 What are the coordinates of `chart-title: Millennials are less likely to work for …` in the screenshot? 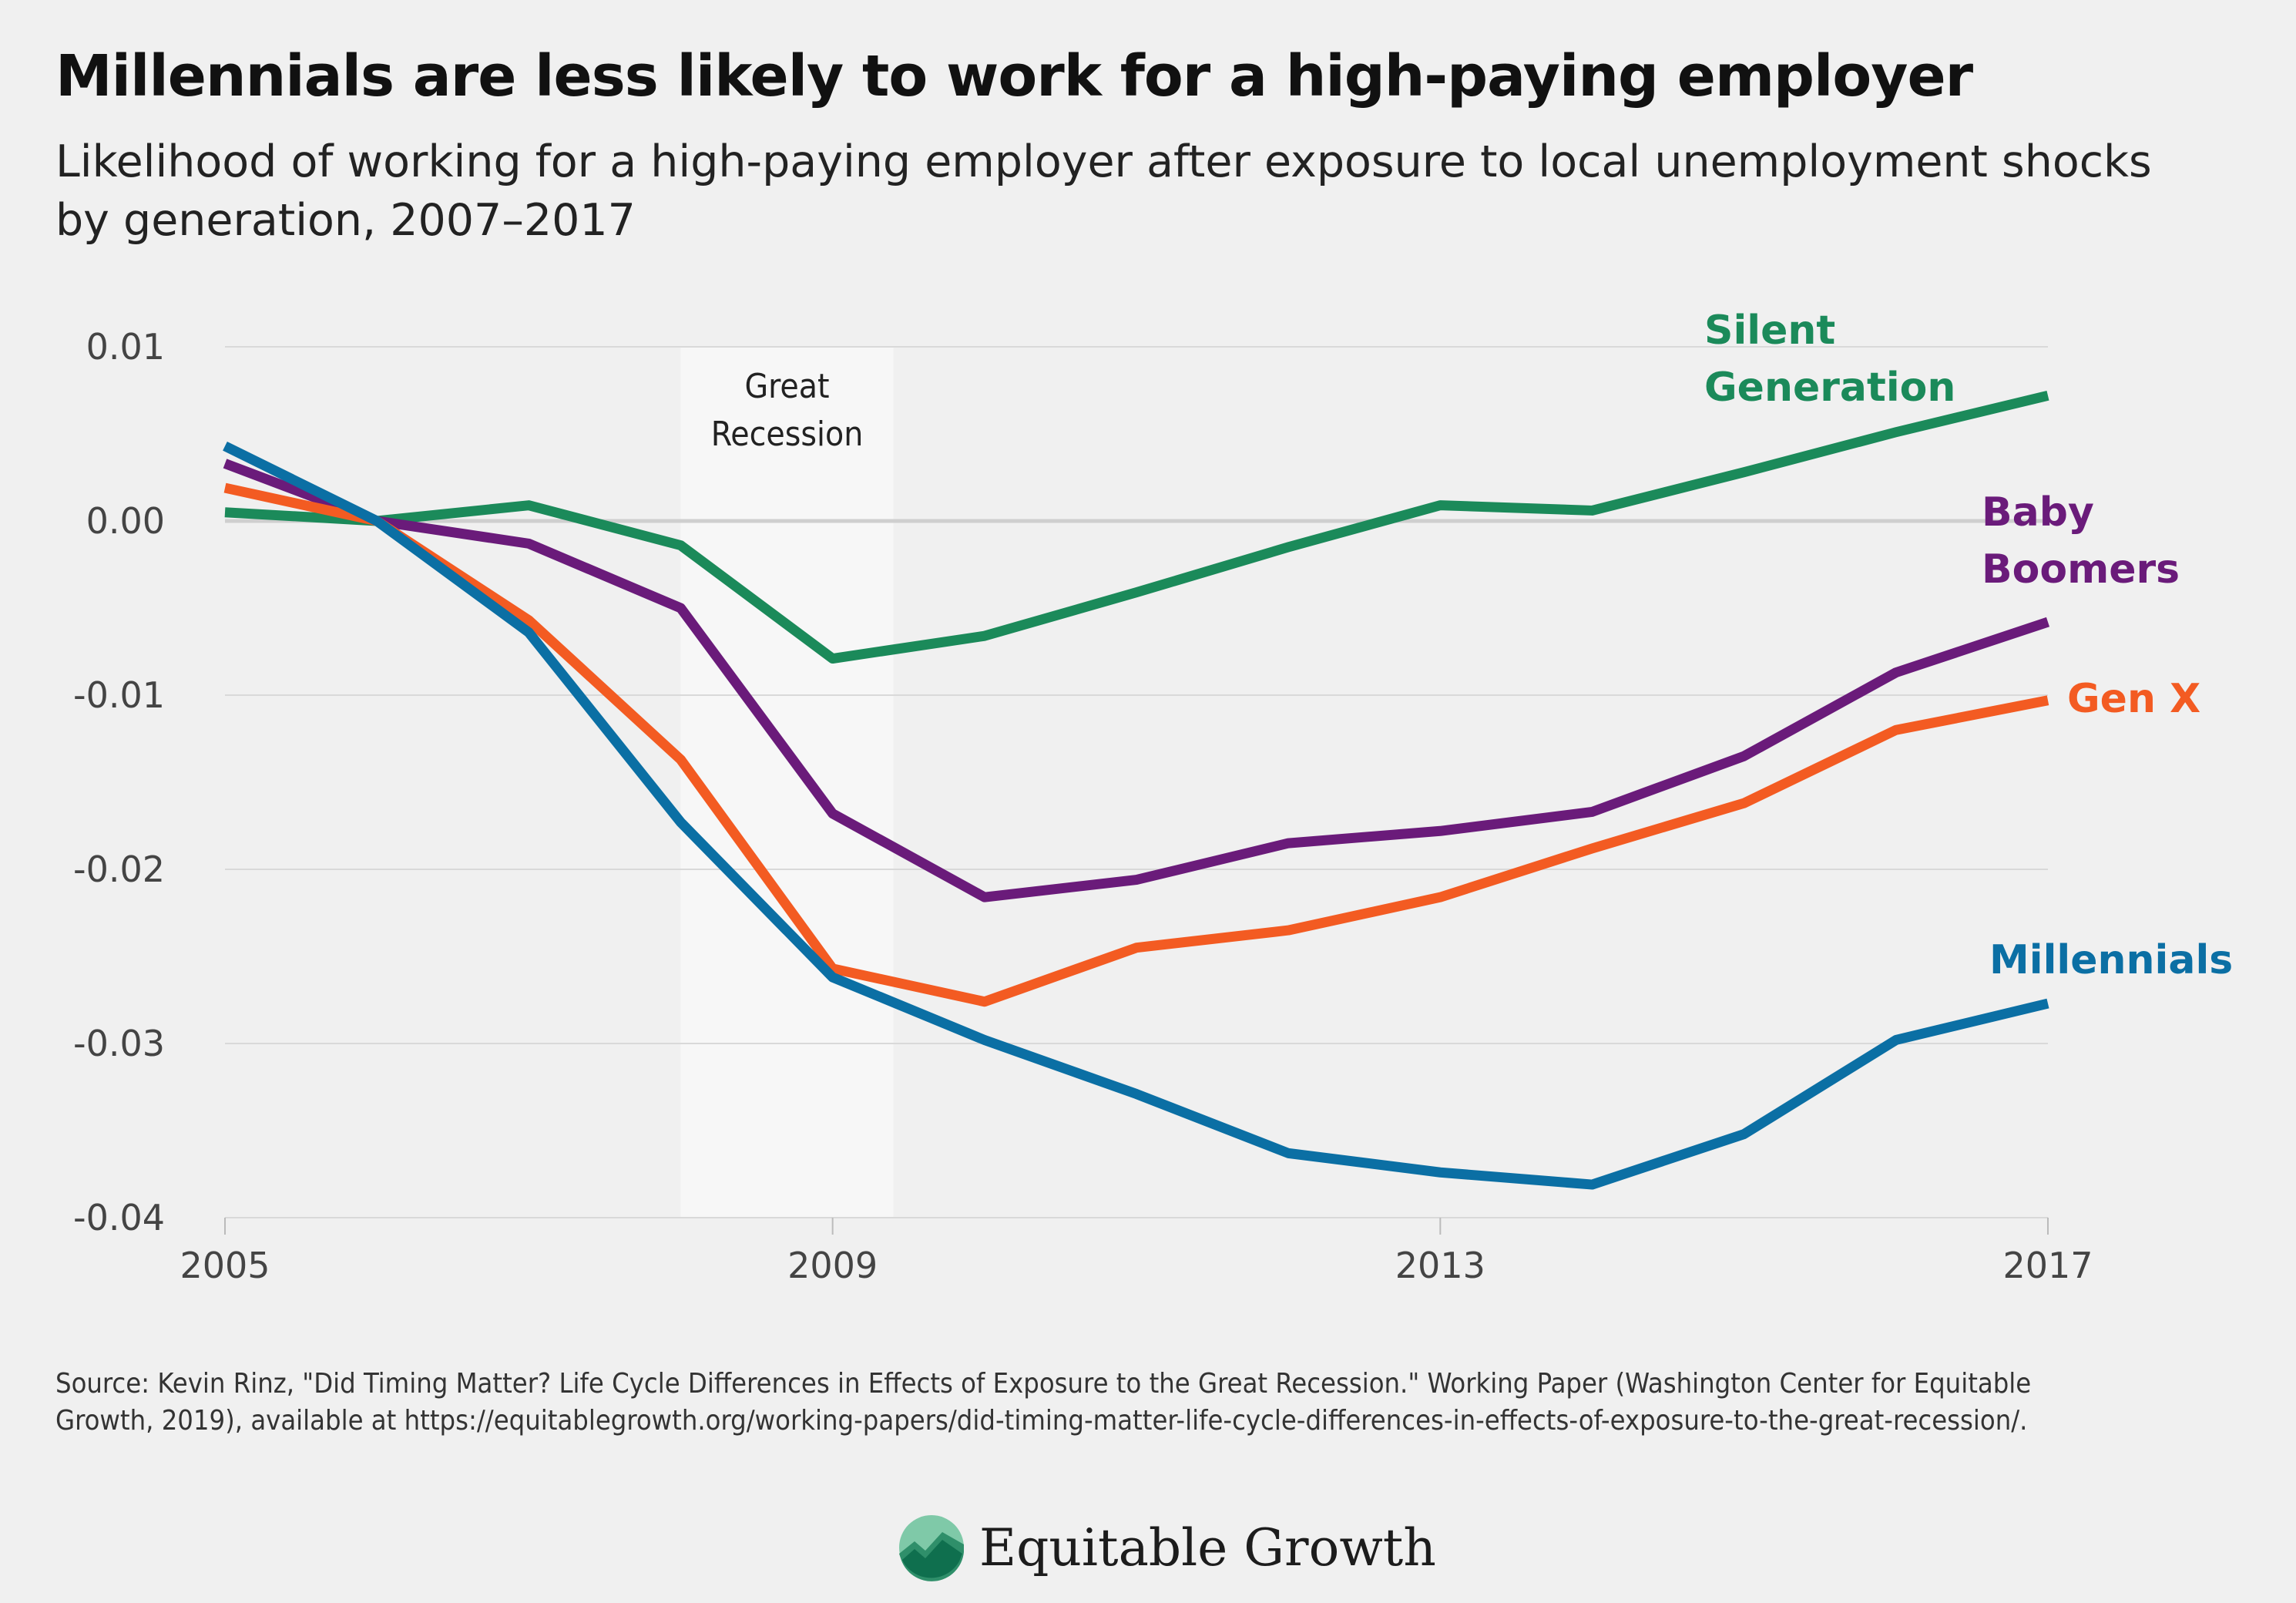 It's located at (1014, 76).